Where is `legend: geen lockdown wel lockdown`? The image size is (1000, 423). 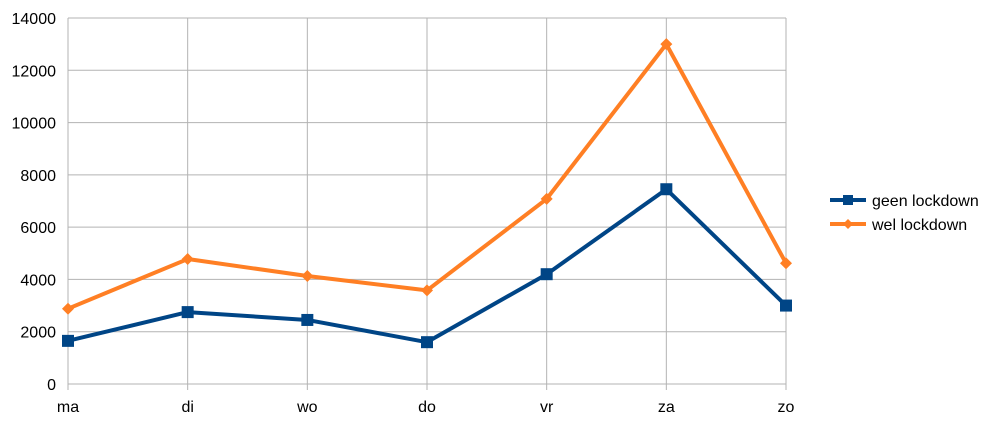
legend: geen lockdown wel lockdown is located at coordinates (904, 213).